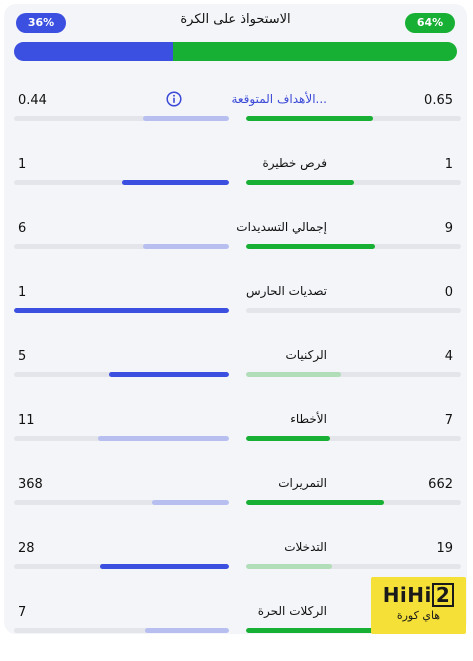 The height and width of the screenshot is (661, 473). I want to click on stat-home-value: 1, so click(448, 164).